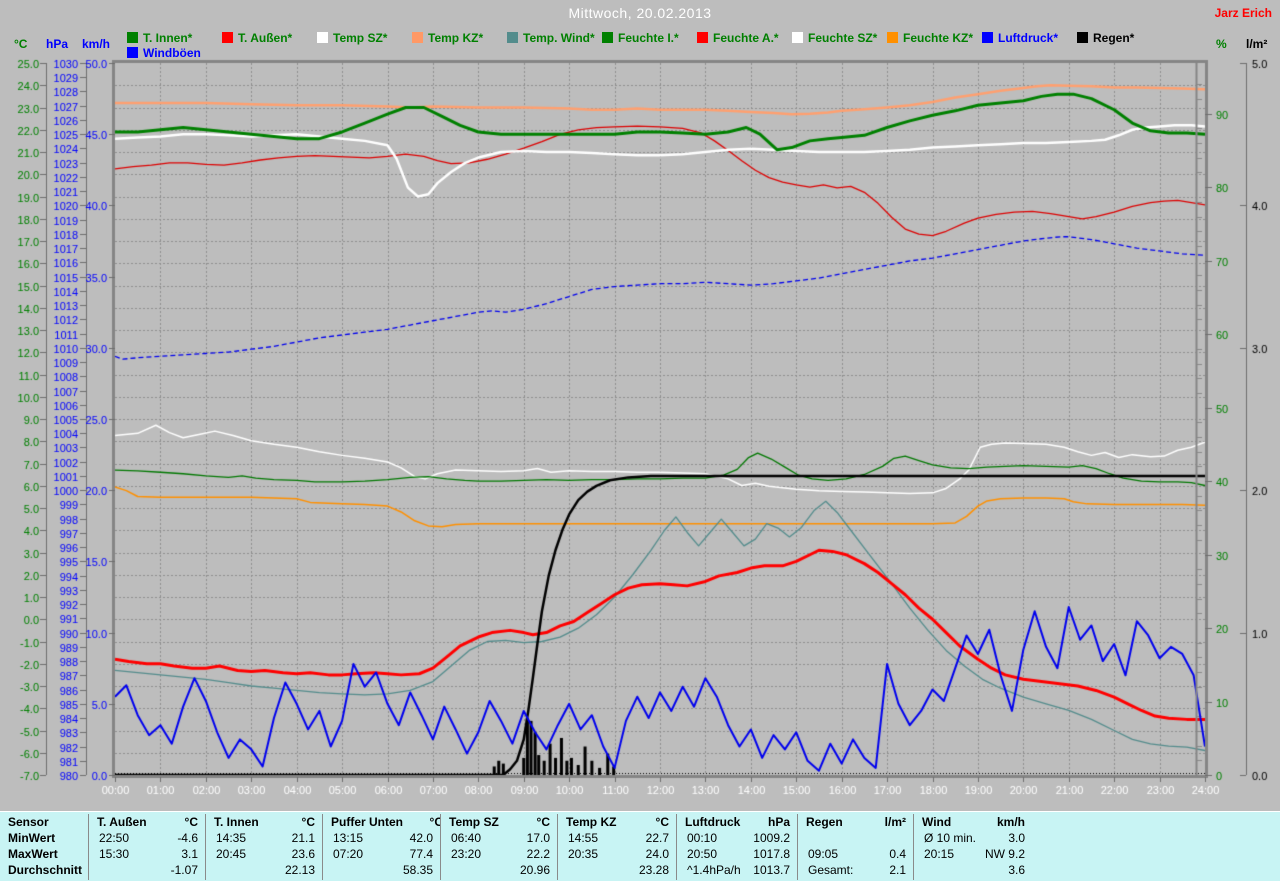  I want to click on cell-time: 00:10, so click(702, 838).